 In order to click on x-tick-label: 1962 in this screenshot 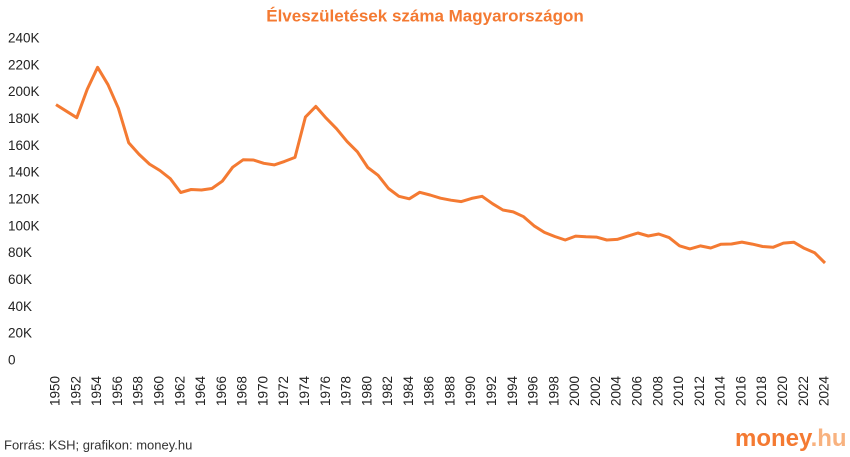, I will do `click(179, 391)`.